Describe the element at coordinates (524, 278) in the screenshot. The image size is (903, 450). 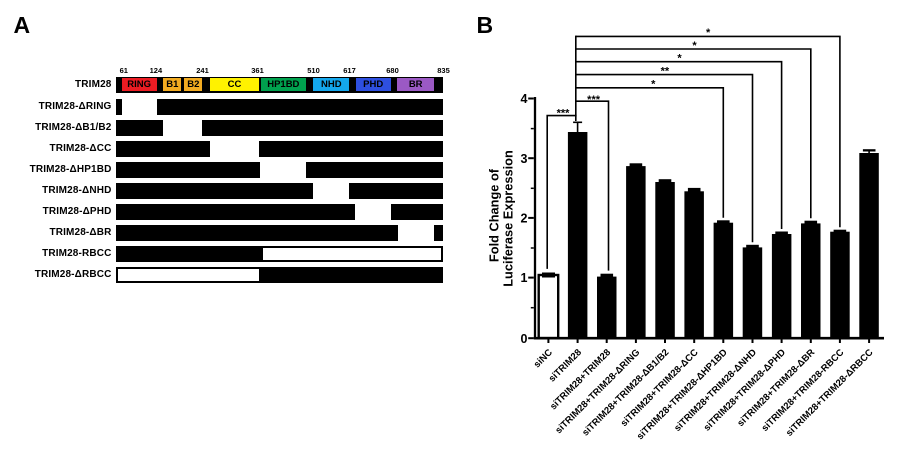
I see `svg-text: 1` at that location.